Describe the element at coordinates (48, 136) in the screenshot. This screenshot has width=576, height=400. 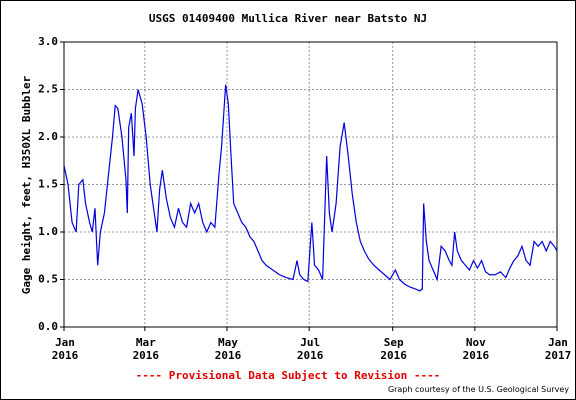
I see `y-tick-label: 2.0` at that location.